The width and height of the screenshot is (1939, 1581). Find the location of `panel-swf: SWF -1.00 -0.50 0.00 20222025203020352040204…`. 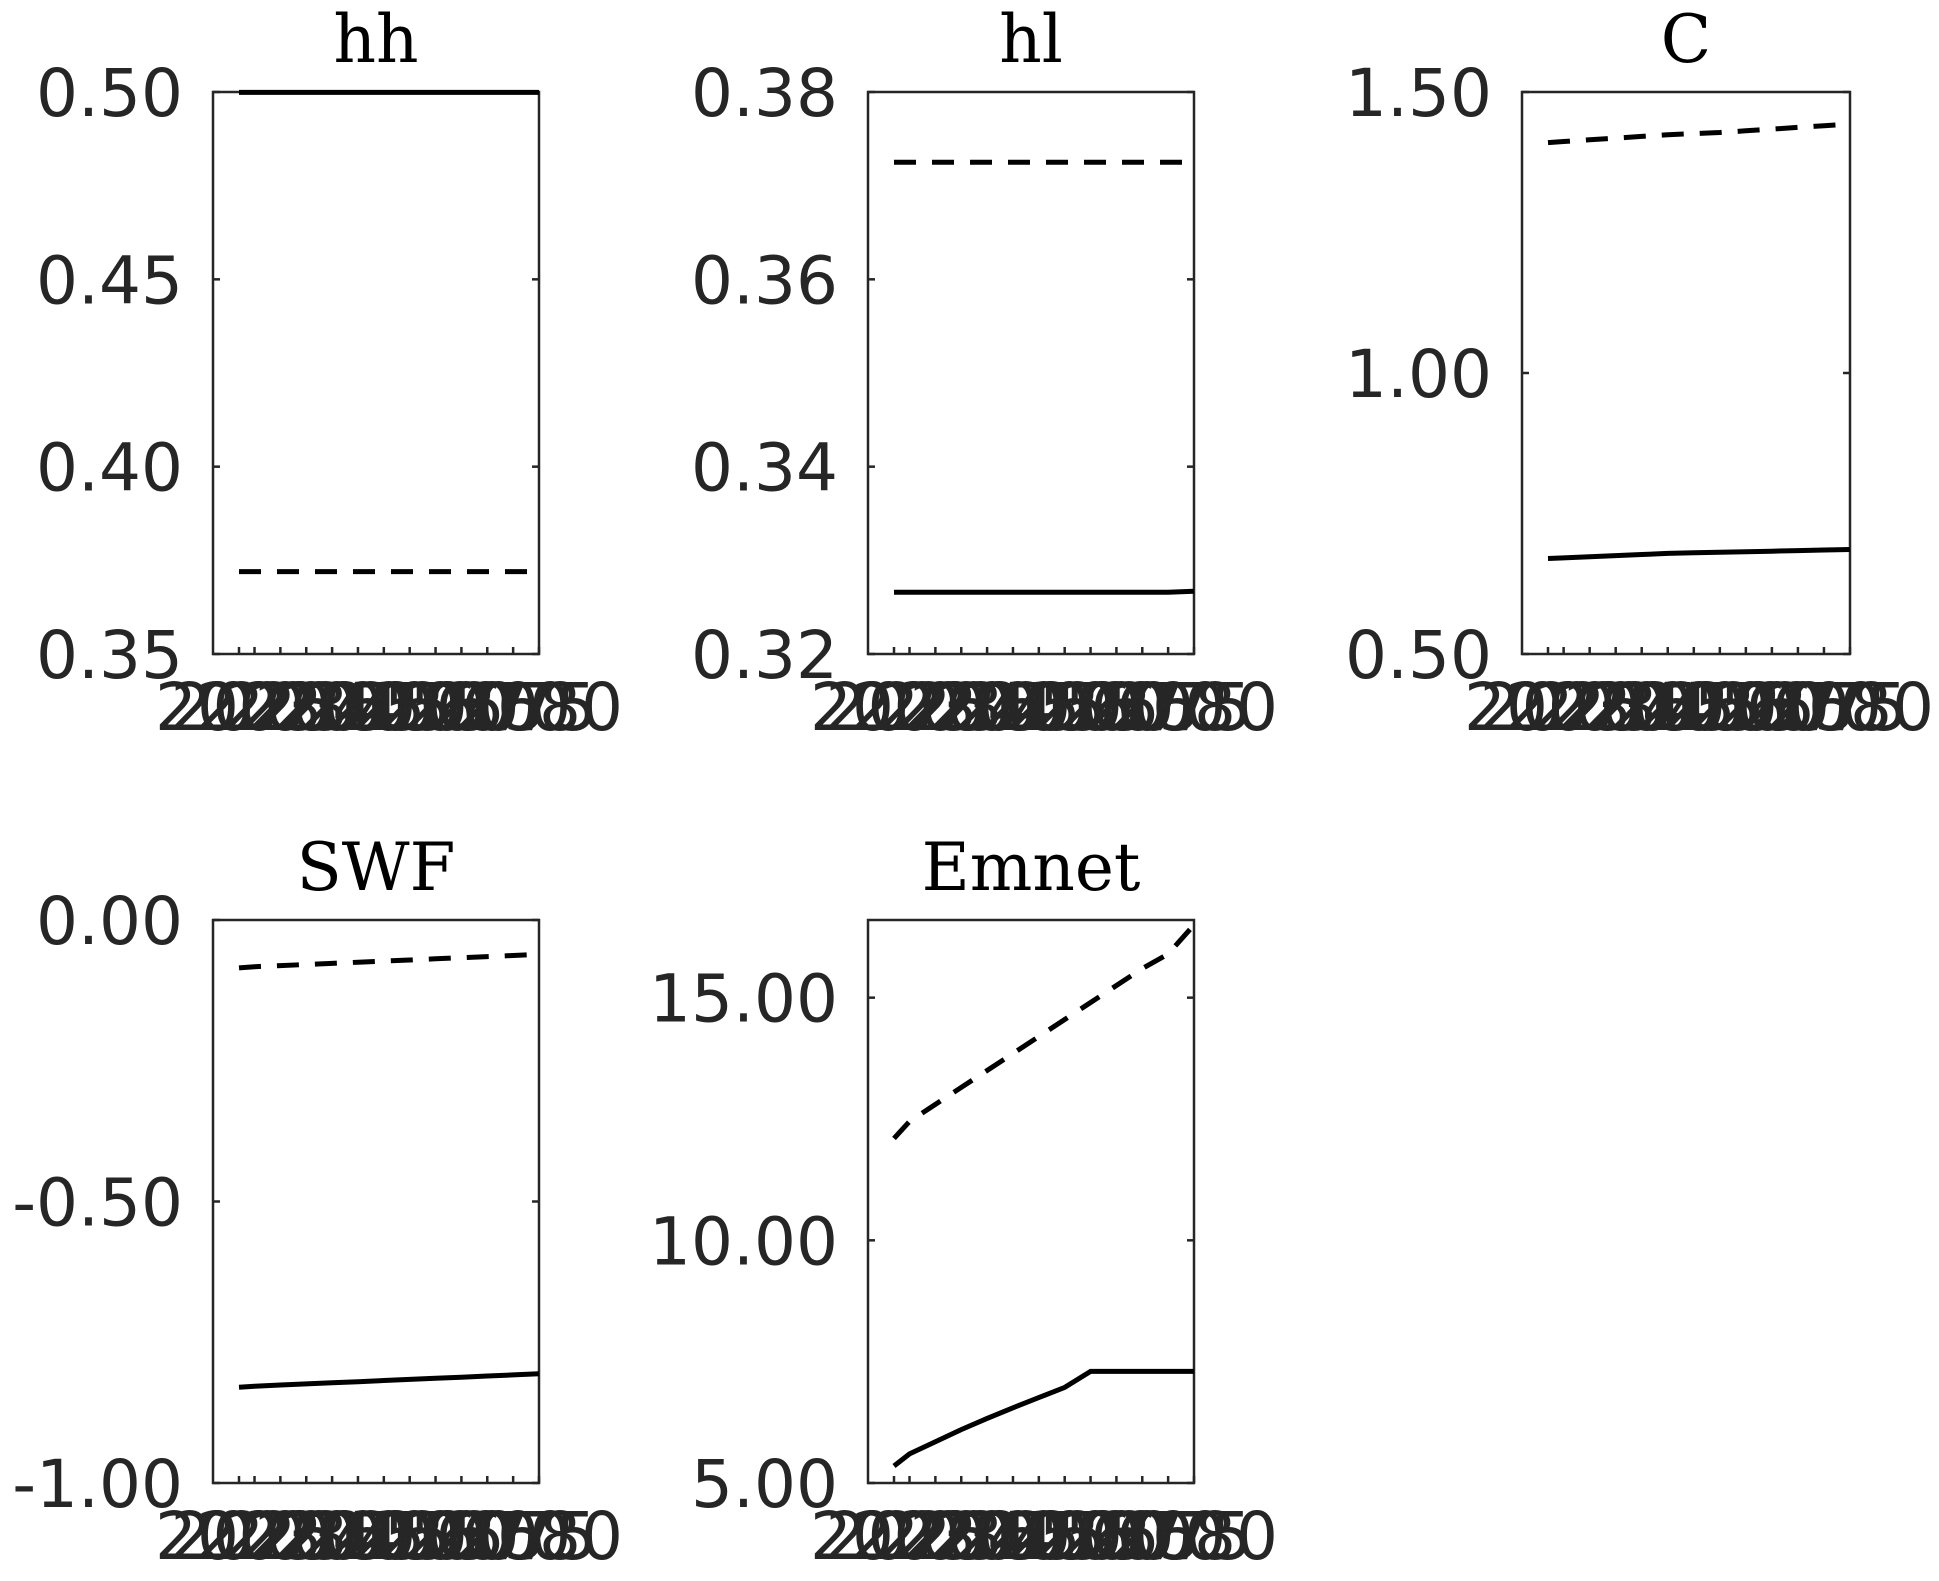

panel-swf: SWF -1.00 -0.50 0.00 20222025203020352040204… is located at coordinates (317, 1202).